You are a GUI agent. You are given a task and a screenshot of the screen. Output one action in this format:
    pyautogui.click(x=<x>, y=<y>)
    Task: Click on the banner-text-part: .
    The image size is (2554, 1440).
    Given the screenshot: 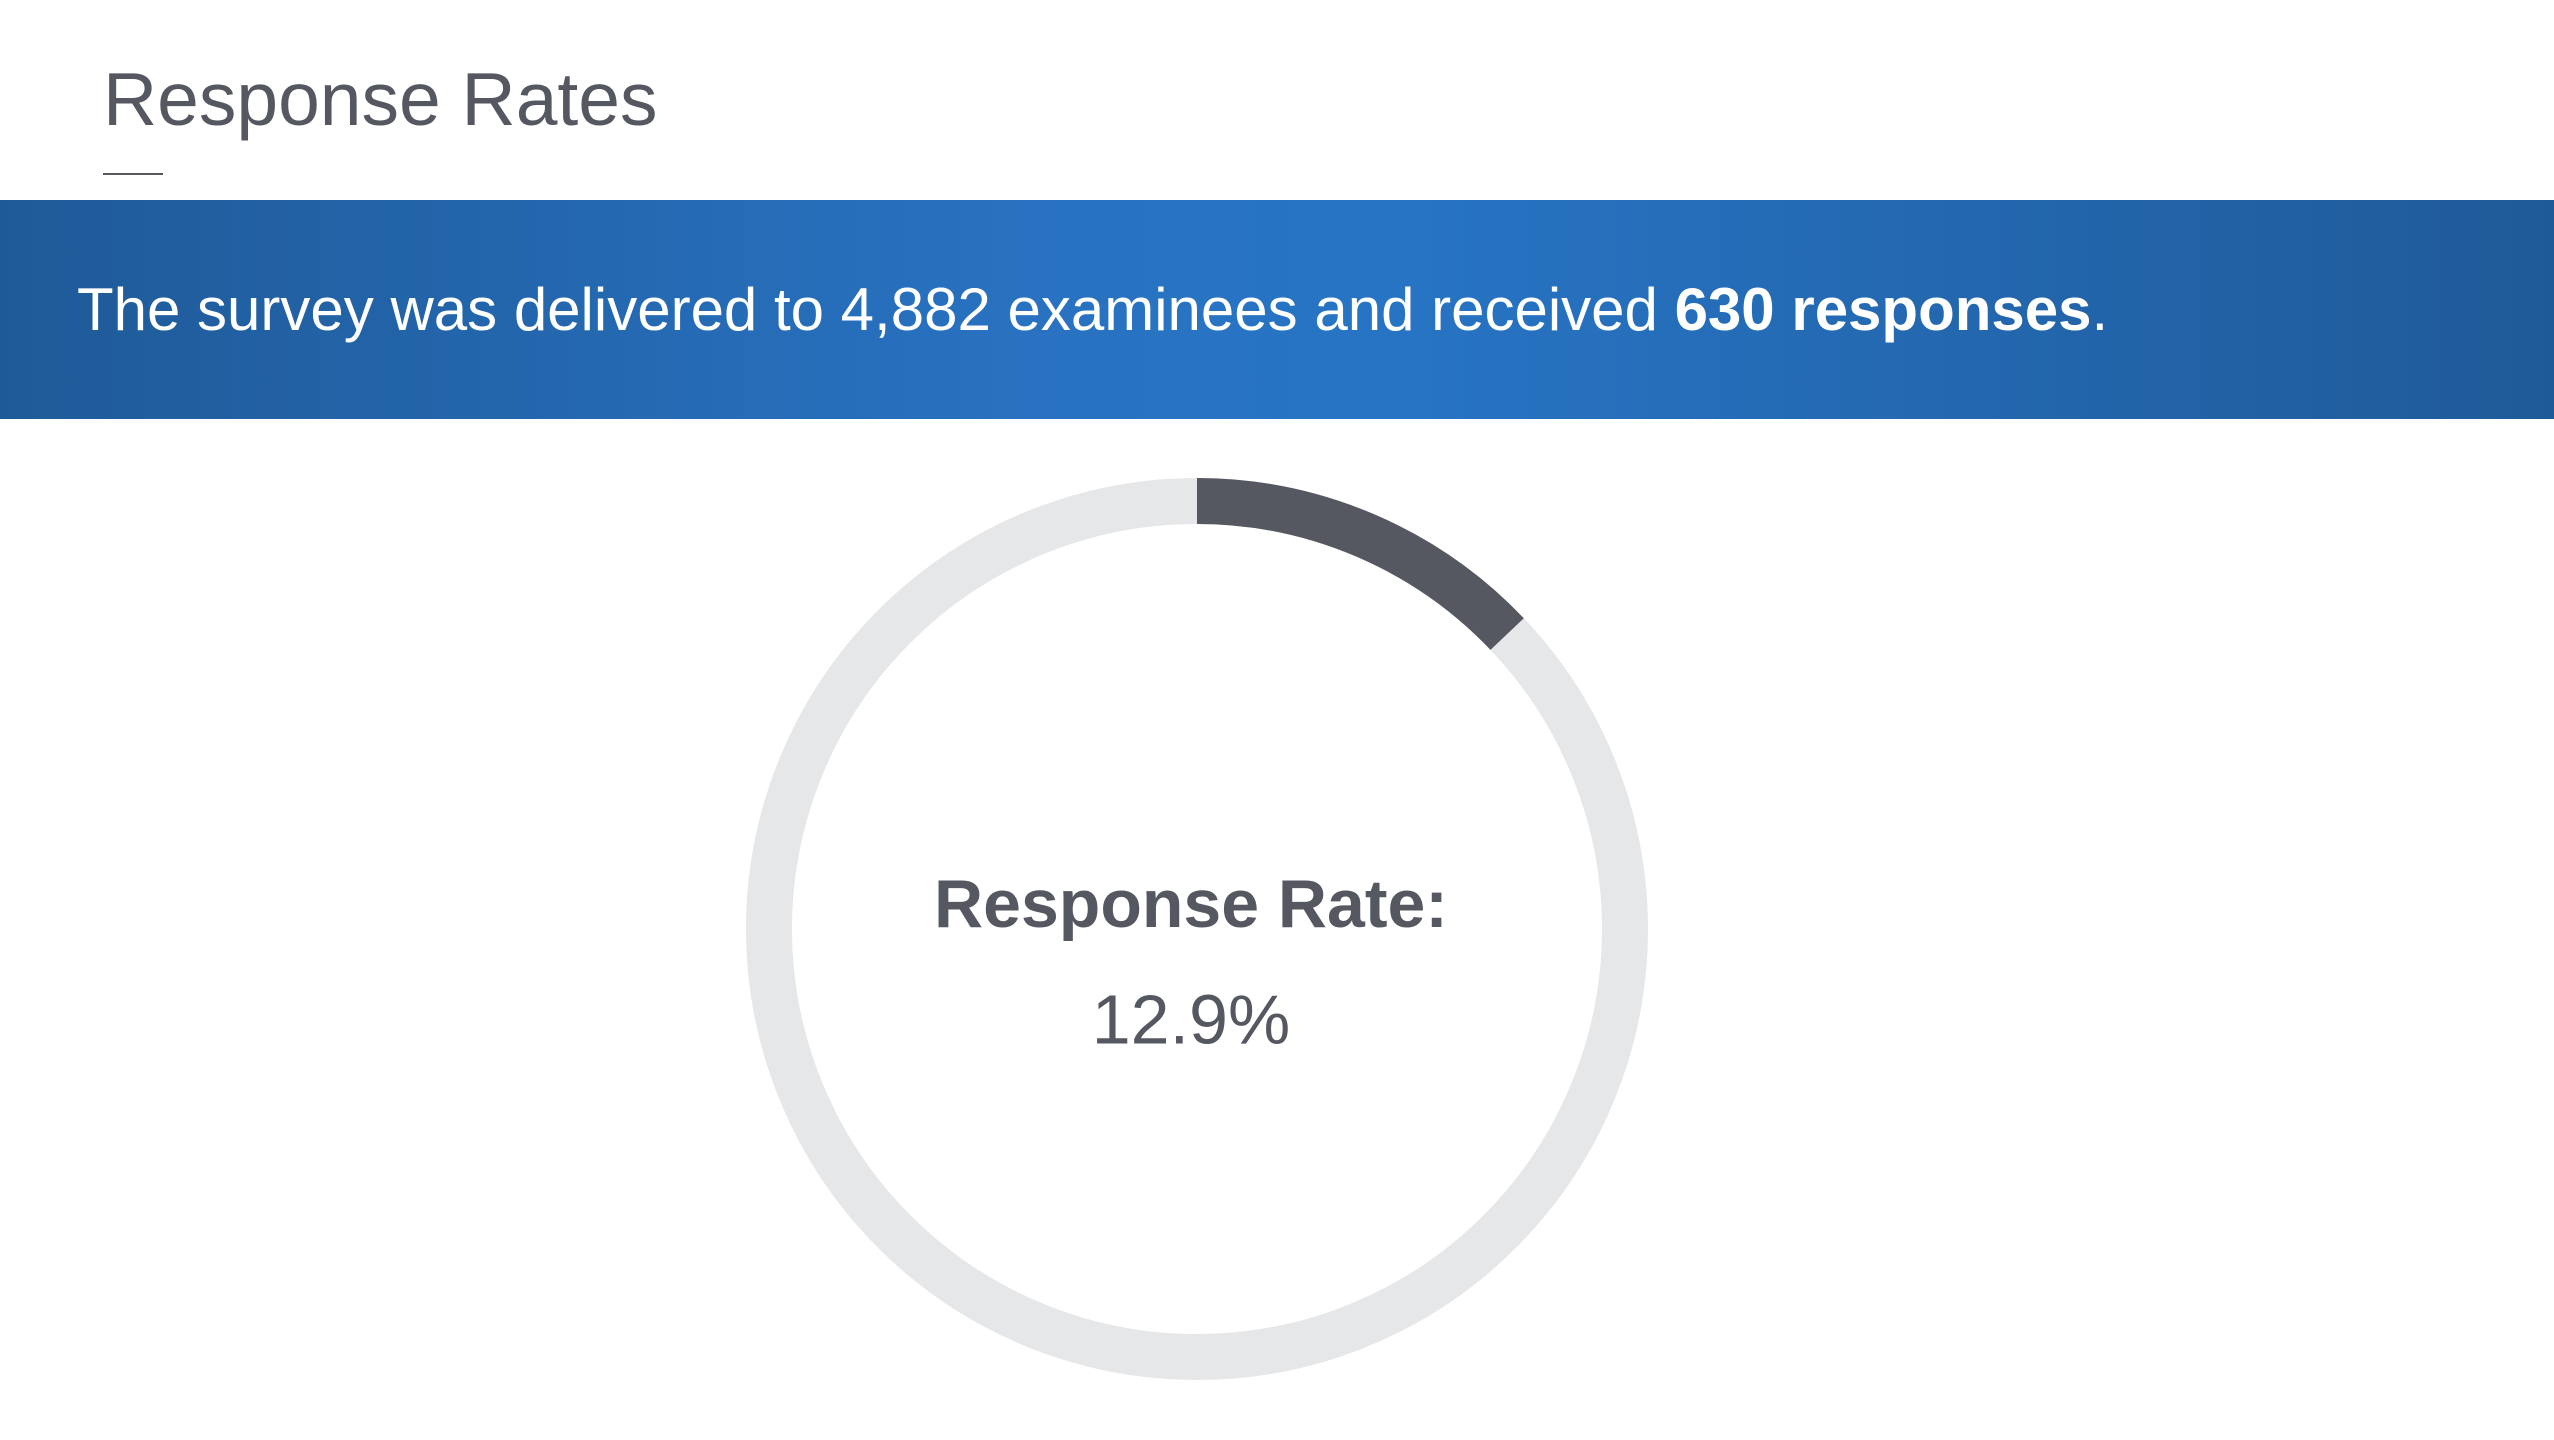 What is the action you would take?
    pyautogui.click(x=2100, y=309)
    